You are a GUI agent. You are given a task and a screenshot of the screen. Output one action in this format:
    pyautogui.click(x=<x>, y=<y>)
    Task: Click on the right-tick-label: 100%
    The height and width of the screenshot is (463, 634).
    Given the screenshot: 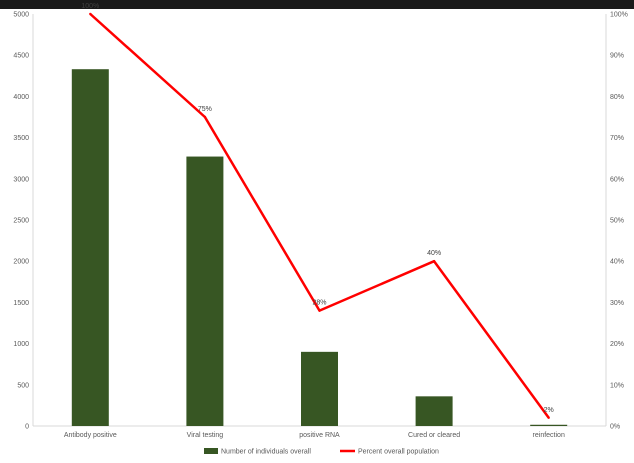 What is the action you would take?
    pyautogui.click(x=619, y=15)
    